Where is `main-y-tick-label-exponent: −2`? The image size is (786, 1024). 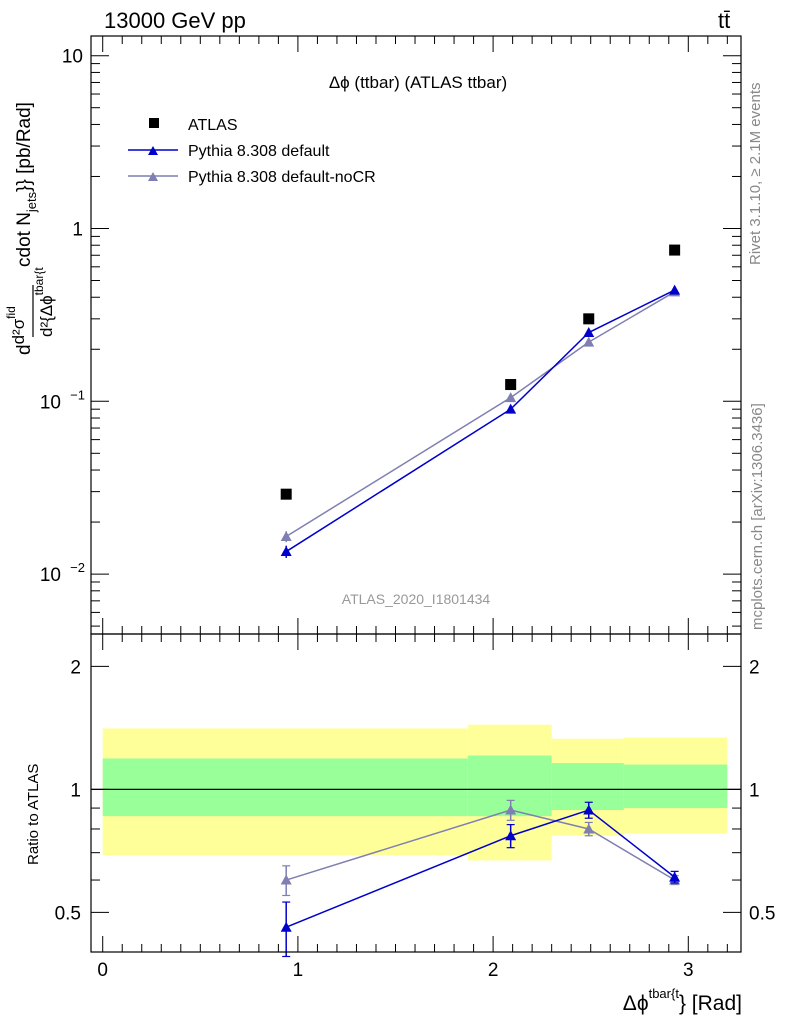
main-y-tick-label-exponent: −2 is located at coordinates (77, 567).